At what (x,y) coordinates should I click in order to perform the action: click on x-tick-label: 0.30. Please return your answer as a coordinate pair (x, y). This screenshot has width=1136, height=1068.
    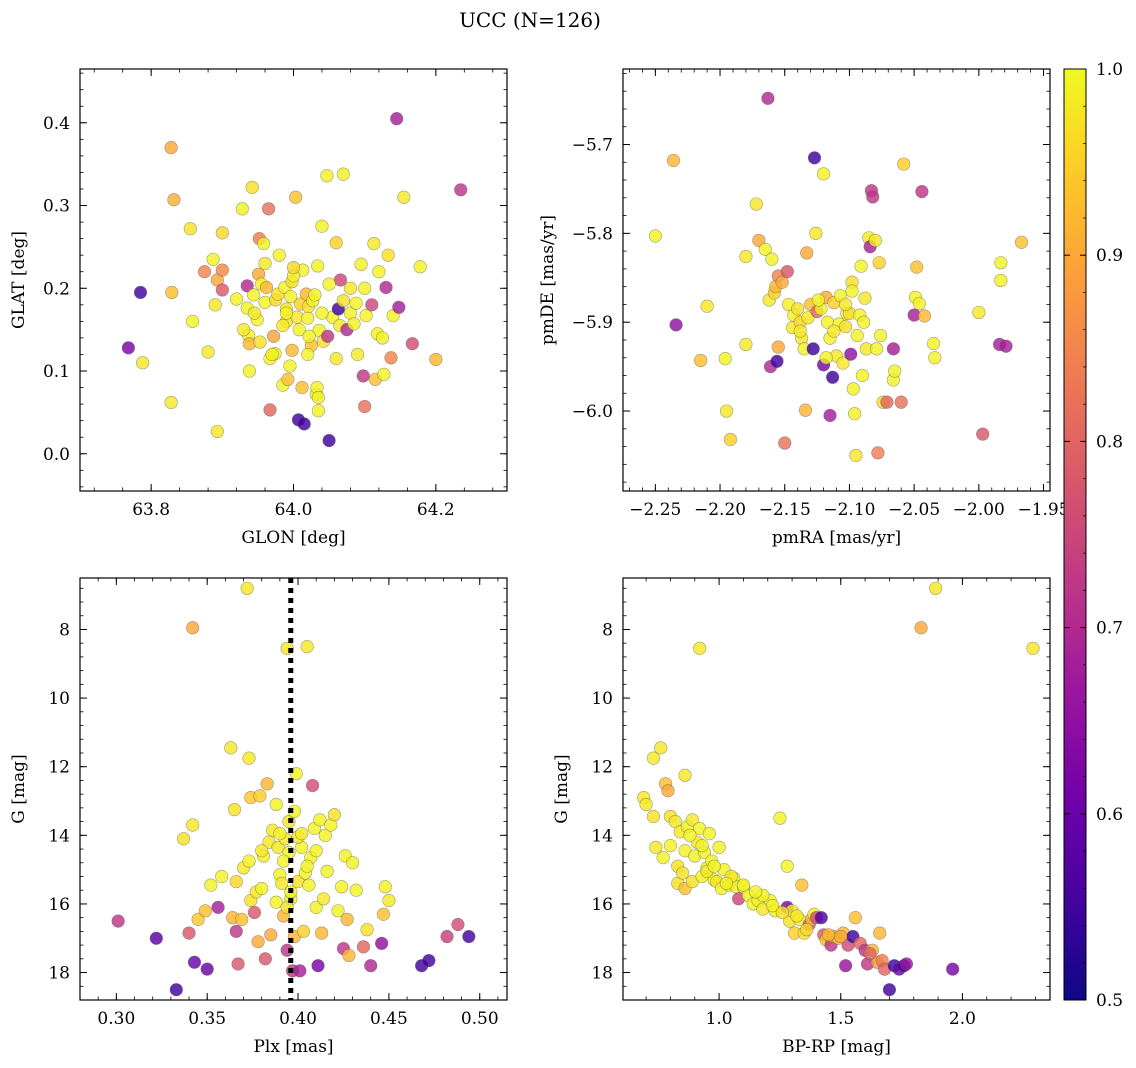
    Looking at the image, I should click on (116, 1019).